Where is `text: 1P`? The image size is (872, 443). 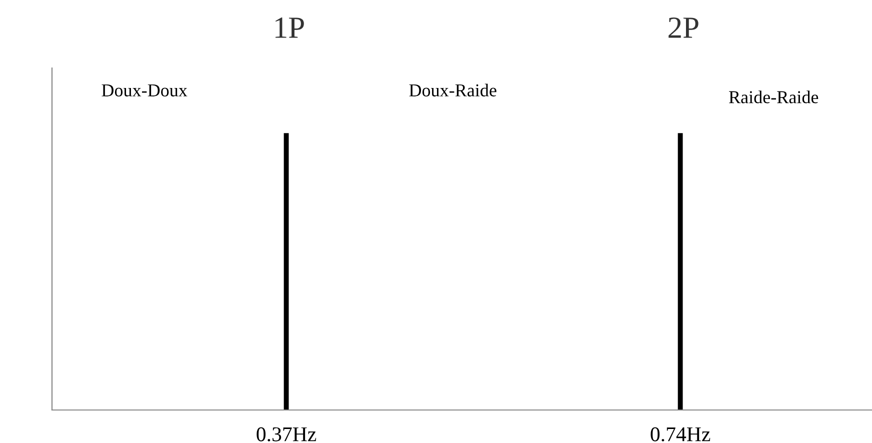
text: 1P is located at coordinates (290, 28).